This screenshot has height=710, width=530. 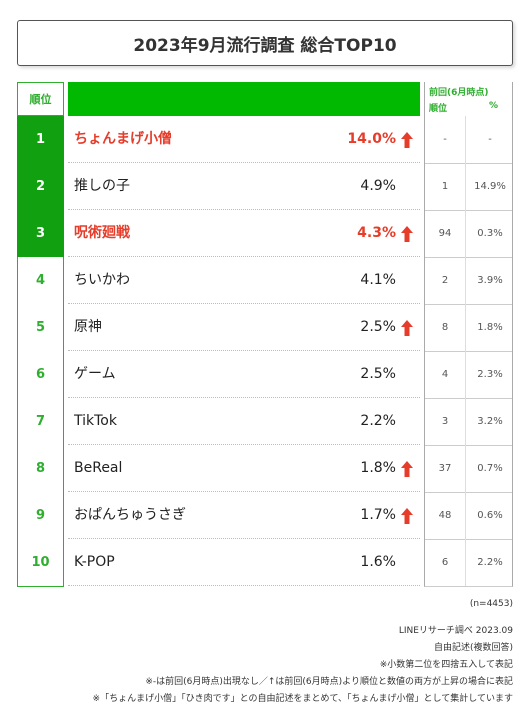 I want to click on previous-percent: 0.7%, so click(x=489, y=468).